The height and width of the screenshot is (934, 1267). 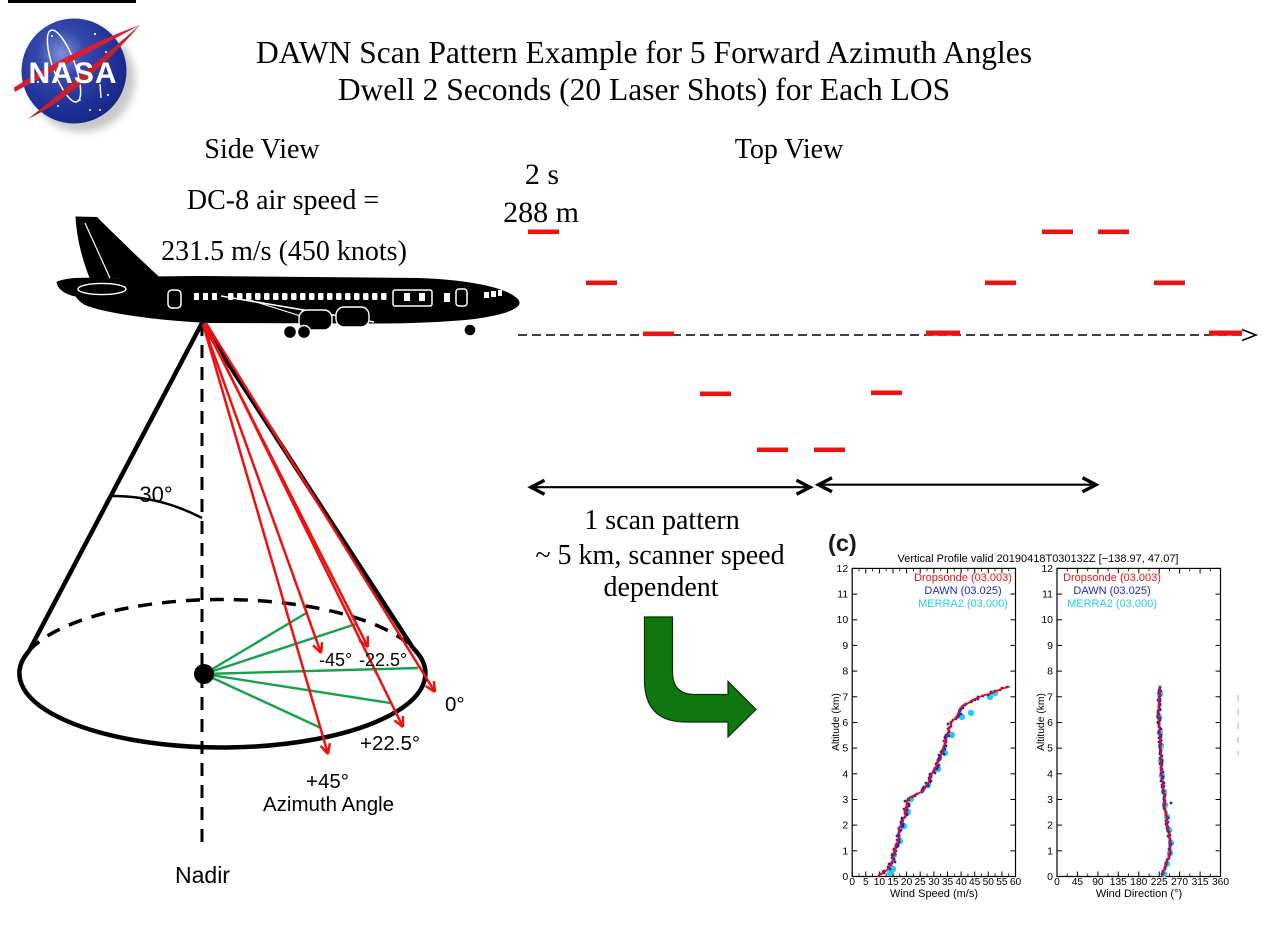 I want to click on svg-text: 30, so click(x=934, y=882).